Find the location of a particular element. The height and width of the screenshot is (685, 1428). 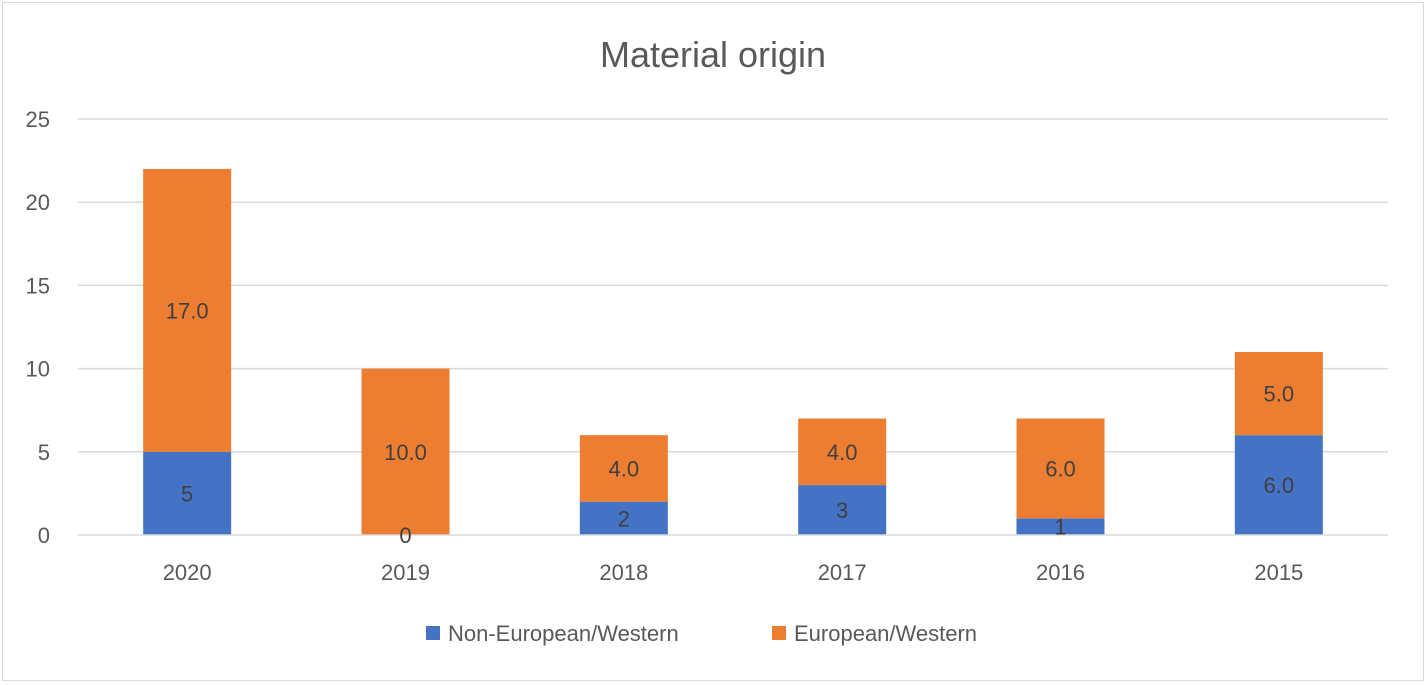

data-label-2017-series-1: 3 is located at coordinates (842, 510).